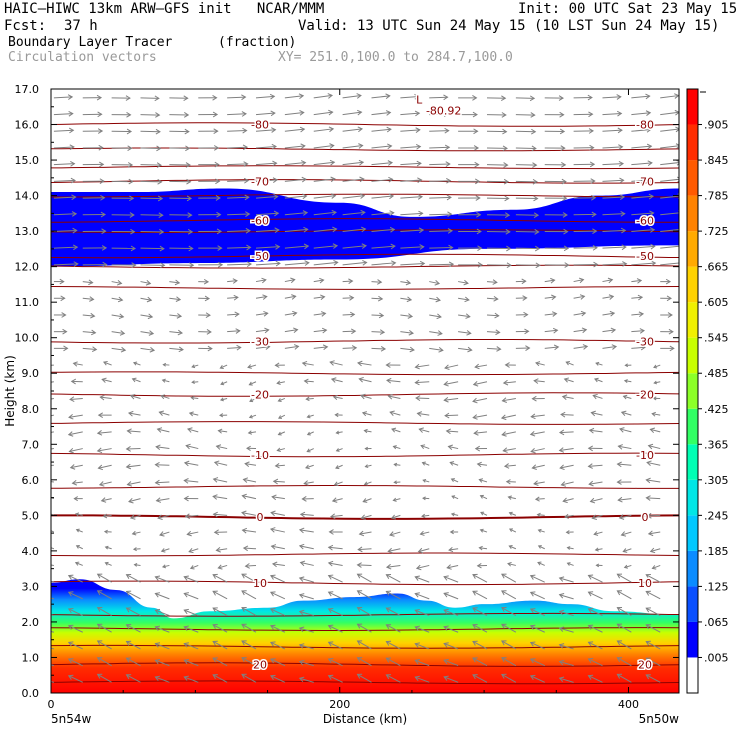 The width and height of the screenshot is (740, 740). I want to click on contour-label: 0, so click(645, 517).